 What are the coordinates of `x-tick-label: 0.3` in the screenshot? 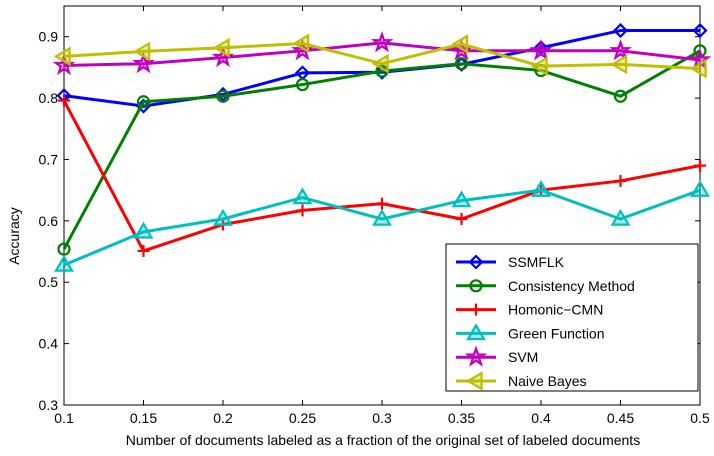 It's located at (382, 418).